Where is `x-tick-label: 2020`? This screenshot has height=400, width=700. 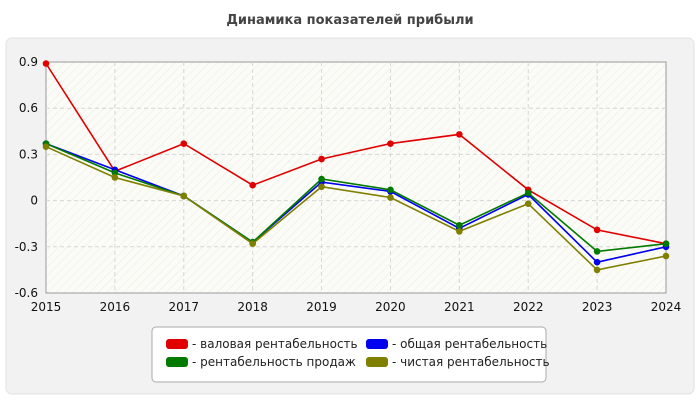
x-tick-label: 2020 is located at coordinates (390, 307).